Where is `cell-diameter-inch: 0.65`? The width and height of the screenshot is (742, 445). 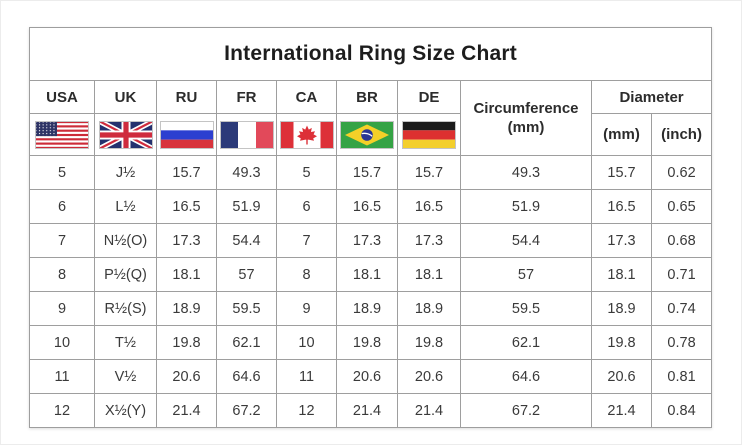
cell-diameter-inch: 0.65 is located at coordinates (681, 206).